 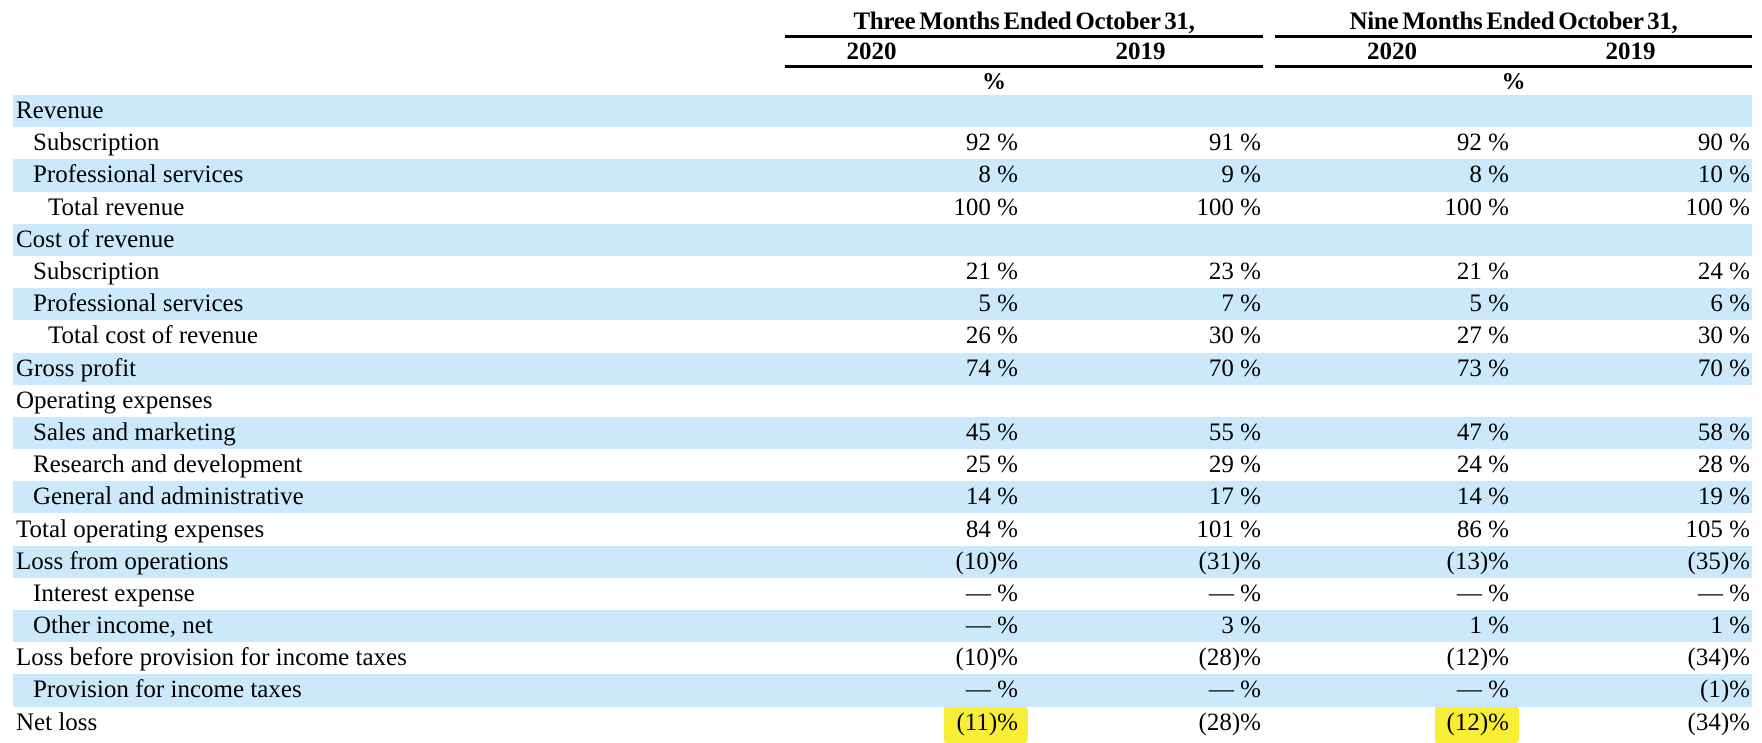 I want to click on value-cell-3mo-2020: 5 %, so click(x=998, y=304).